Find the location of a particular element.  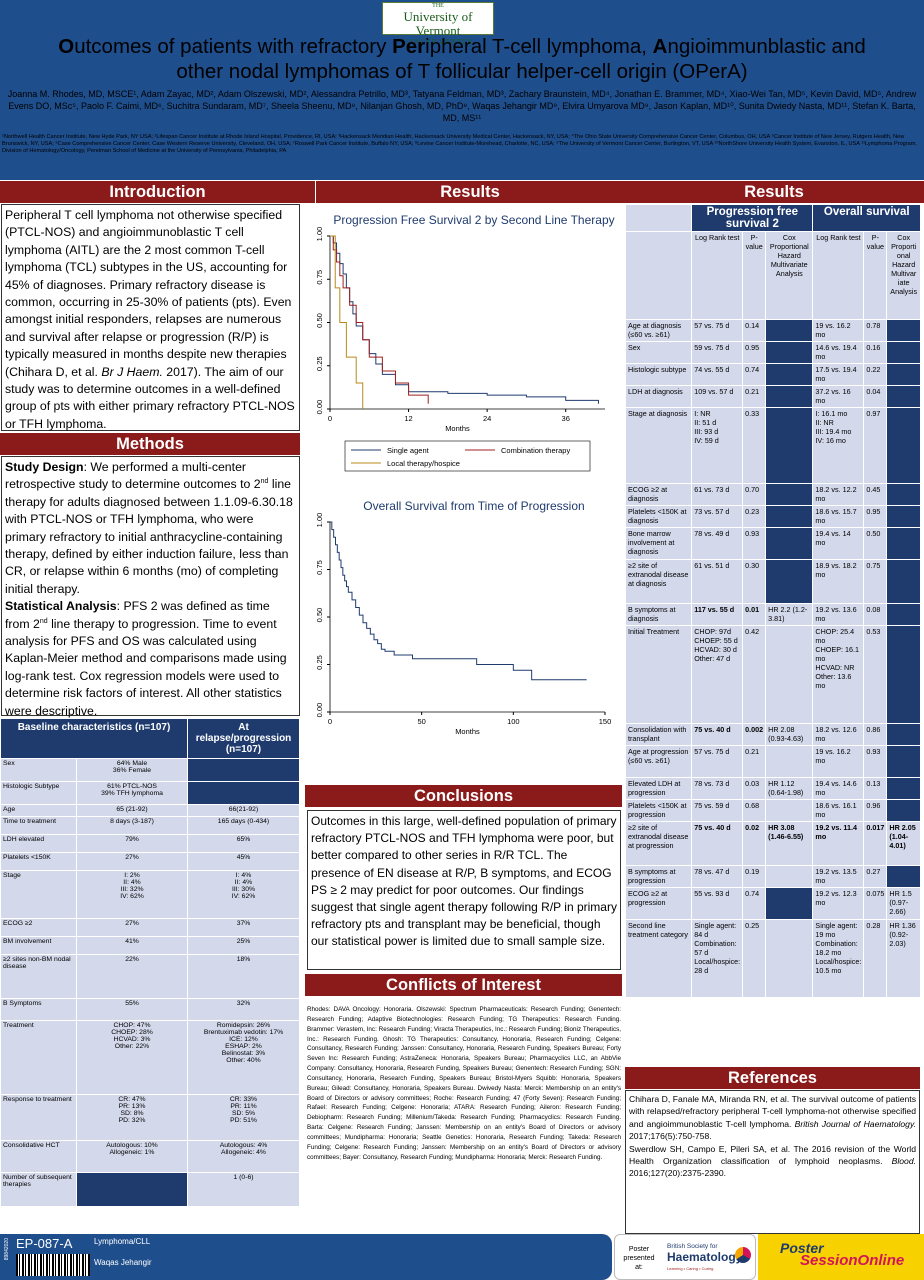

results-cell: HR 2.05 (1.04-4.01) is located at coordinates (903, 843).